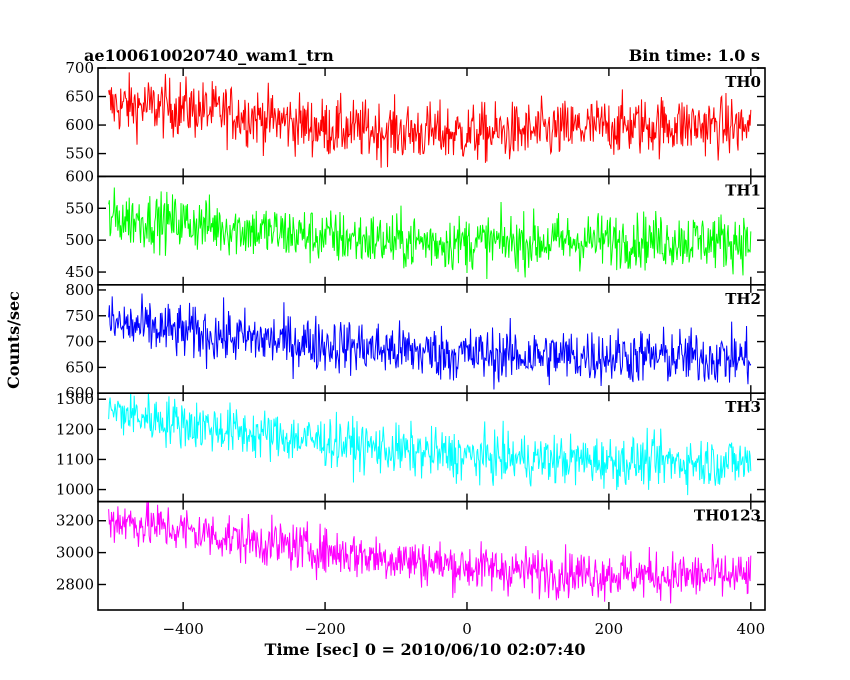 Image resolution: width=850 pixels, height=680 pixels. I want to click on panel-th1: 450 500 550 600 TH1, so click(415, 226).